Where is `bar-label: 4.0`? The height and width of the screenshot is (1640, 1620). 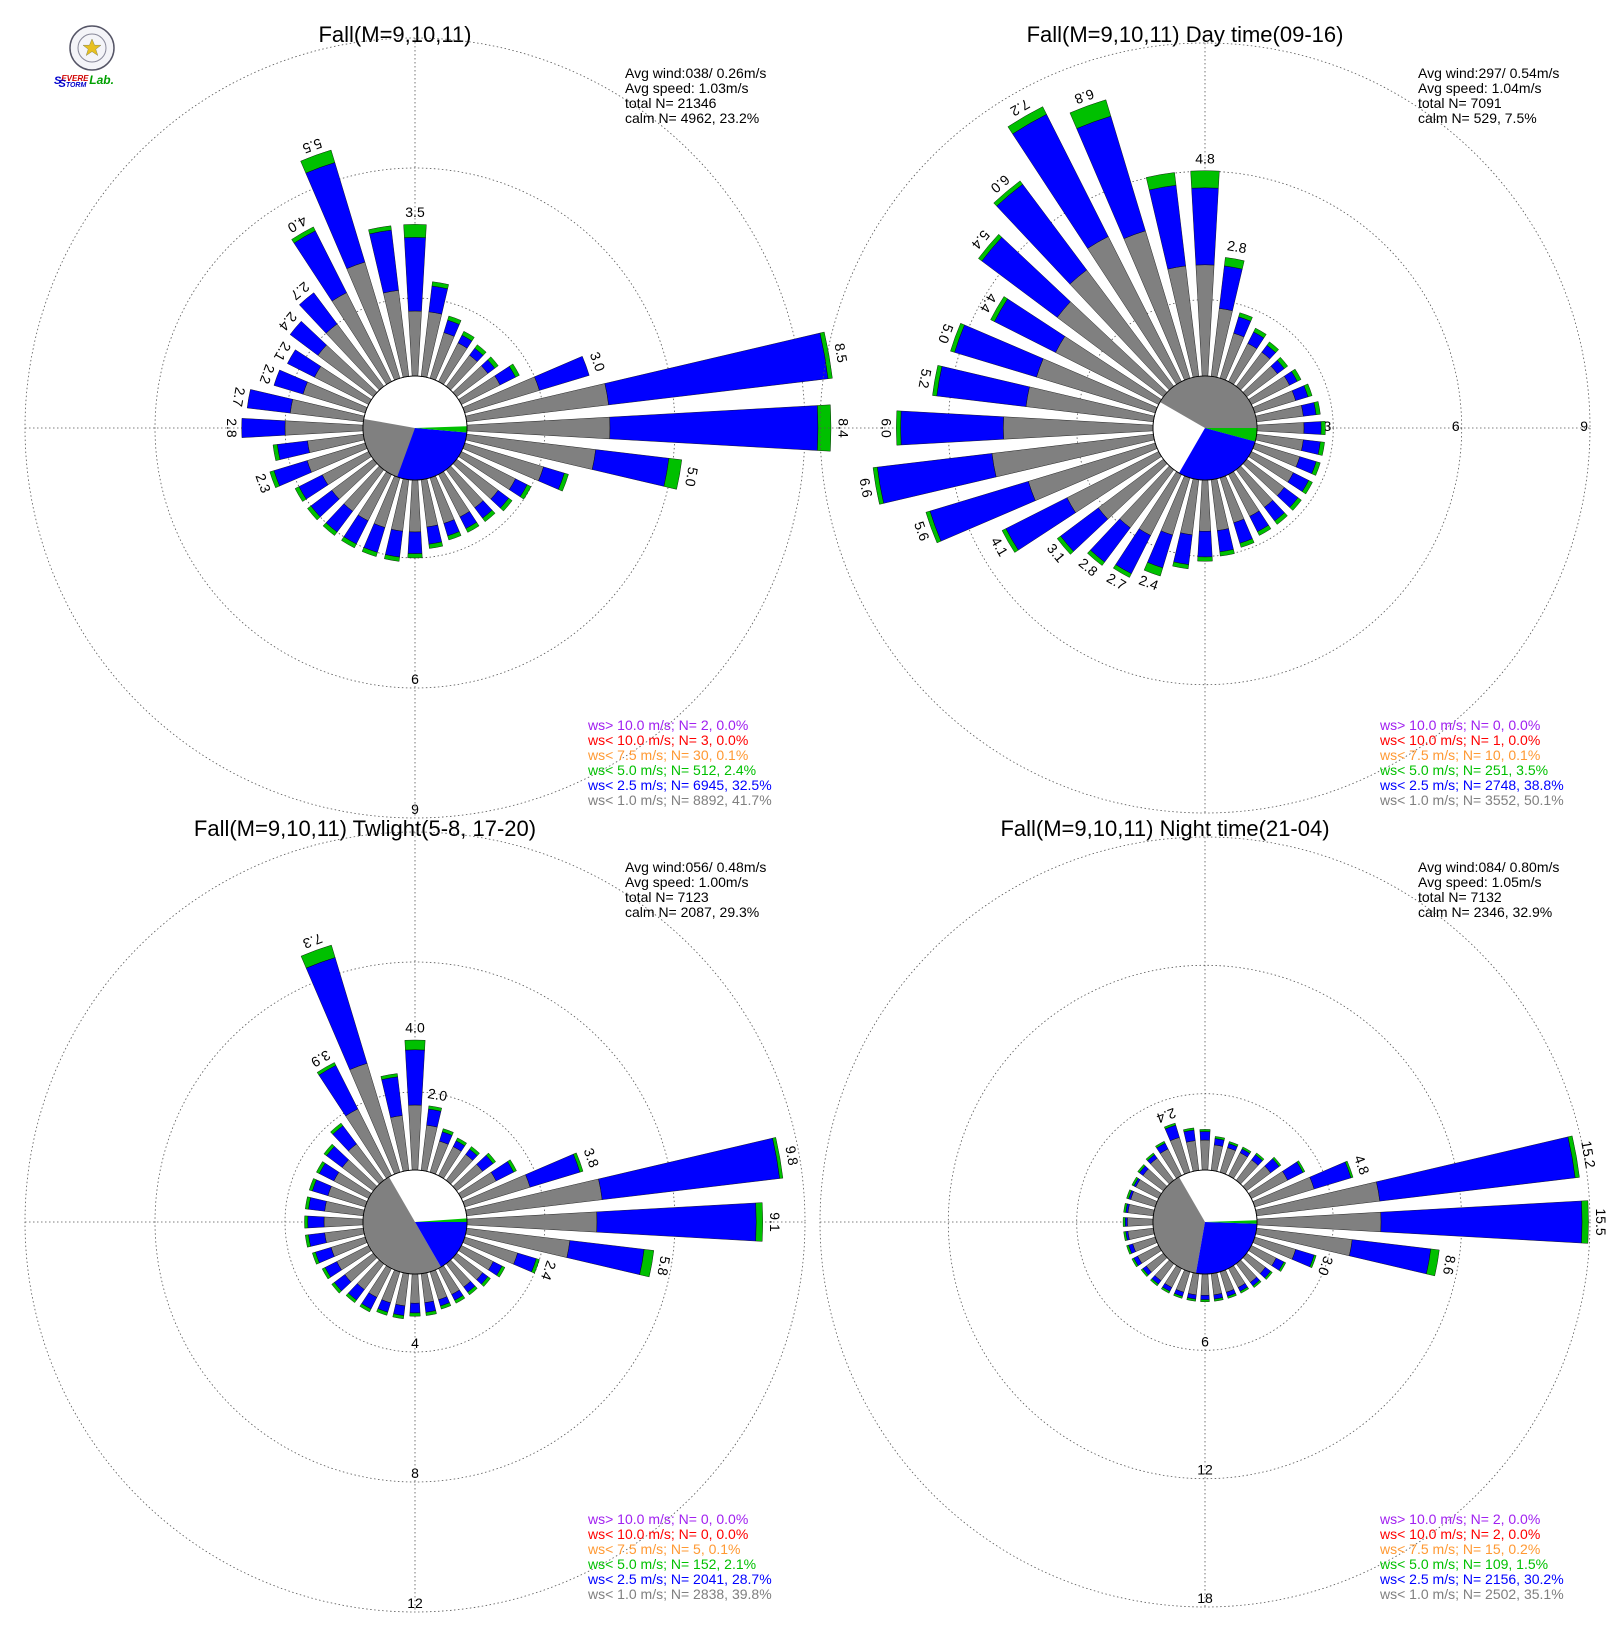 bar-label: 4.0 is located at coordinates (415, 1028).